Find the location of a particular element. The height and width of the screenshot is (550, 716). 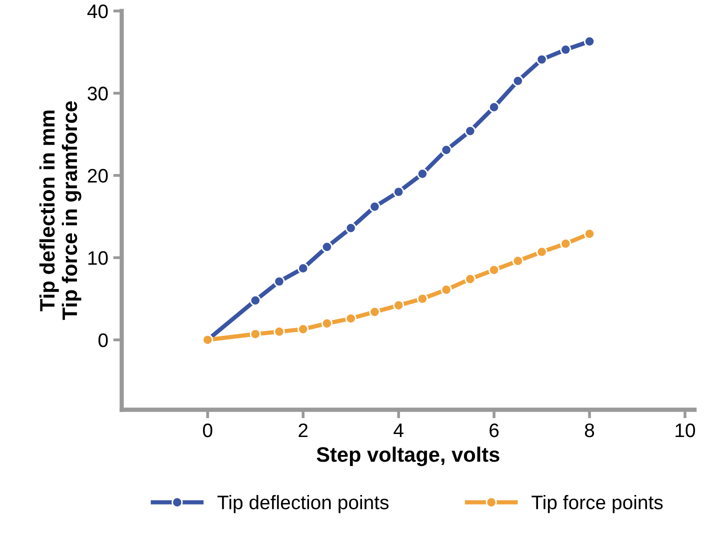

y-tick-label: 10 is located at coordinates (98, 258).